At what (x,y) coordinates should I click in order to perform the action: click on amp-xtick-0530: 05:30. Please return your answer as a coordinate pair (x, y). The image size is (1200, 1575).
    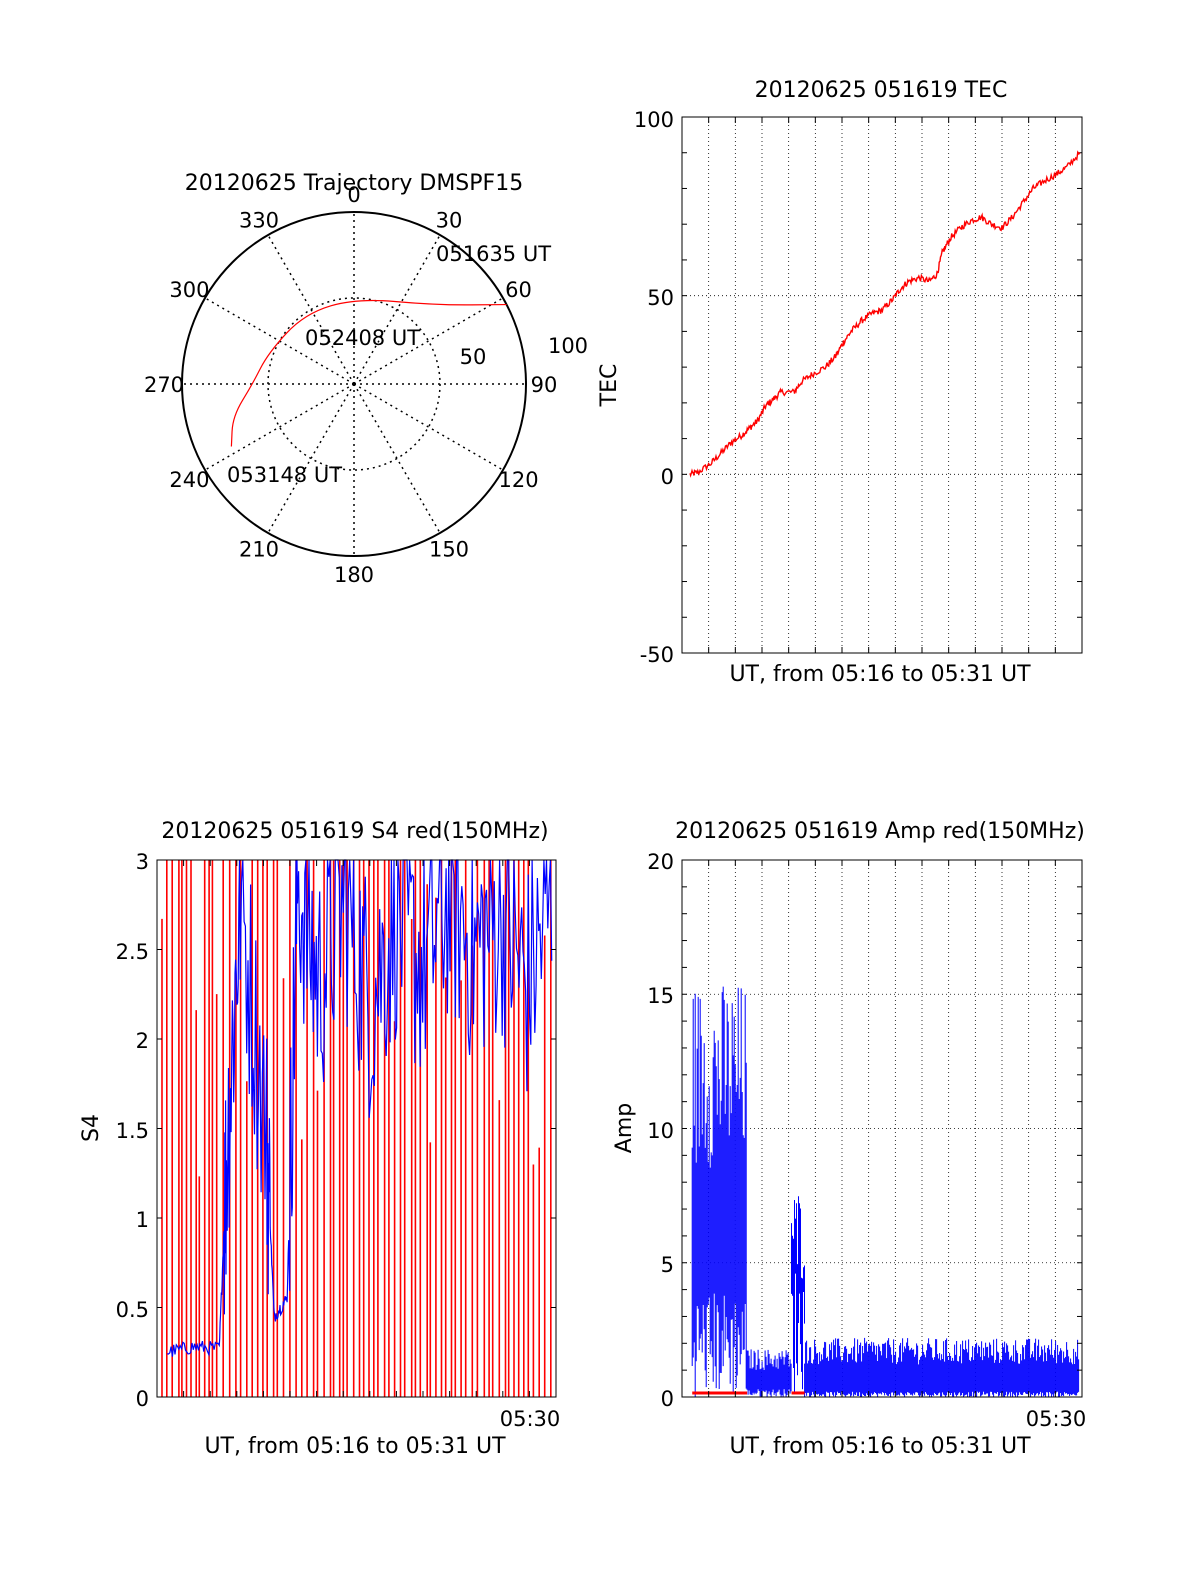
    Looking at the image, I should click on (1056, 1419).